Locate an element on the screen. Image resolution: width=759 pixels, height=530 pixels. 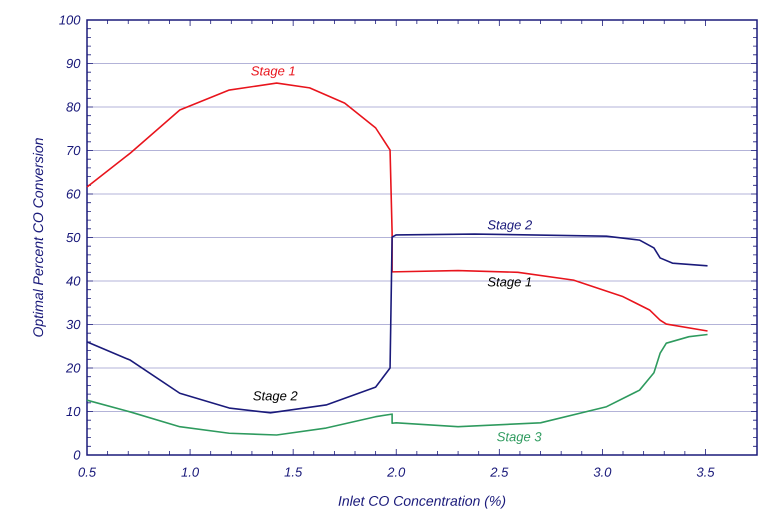
y-tick-label: 100 is located at coordinates (69, 20).